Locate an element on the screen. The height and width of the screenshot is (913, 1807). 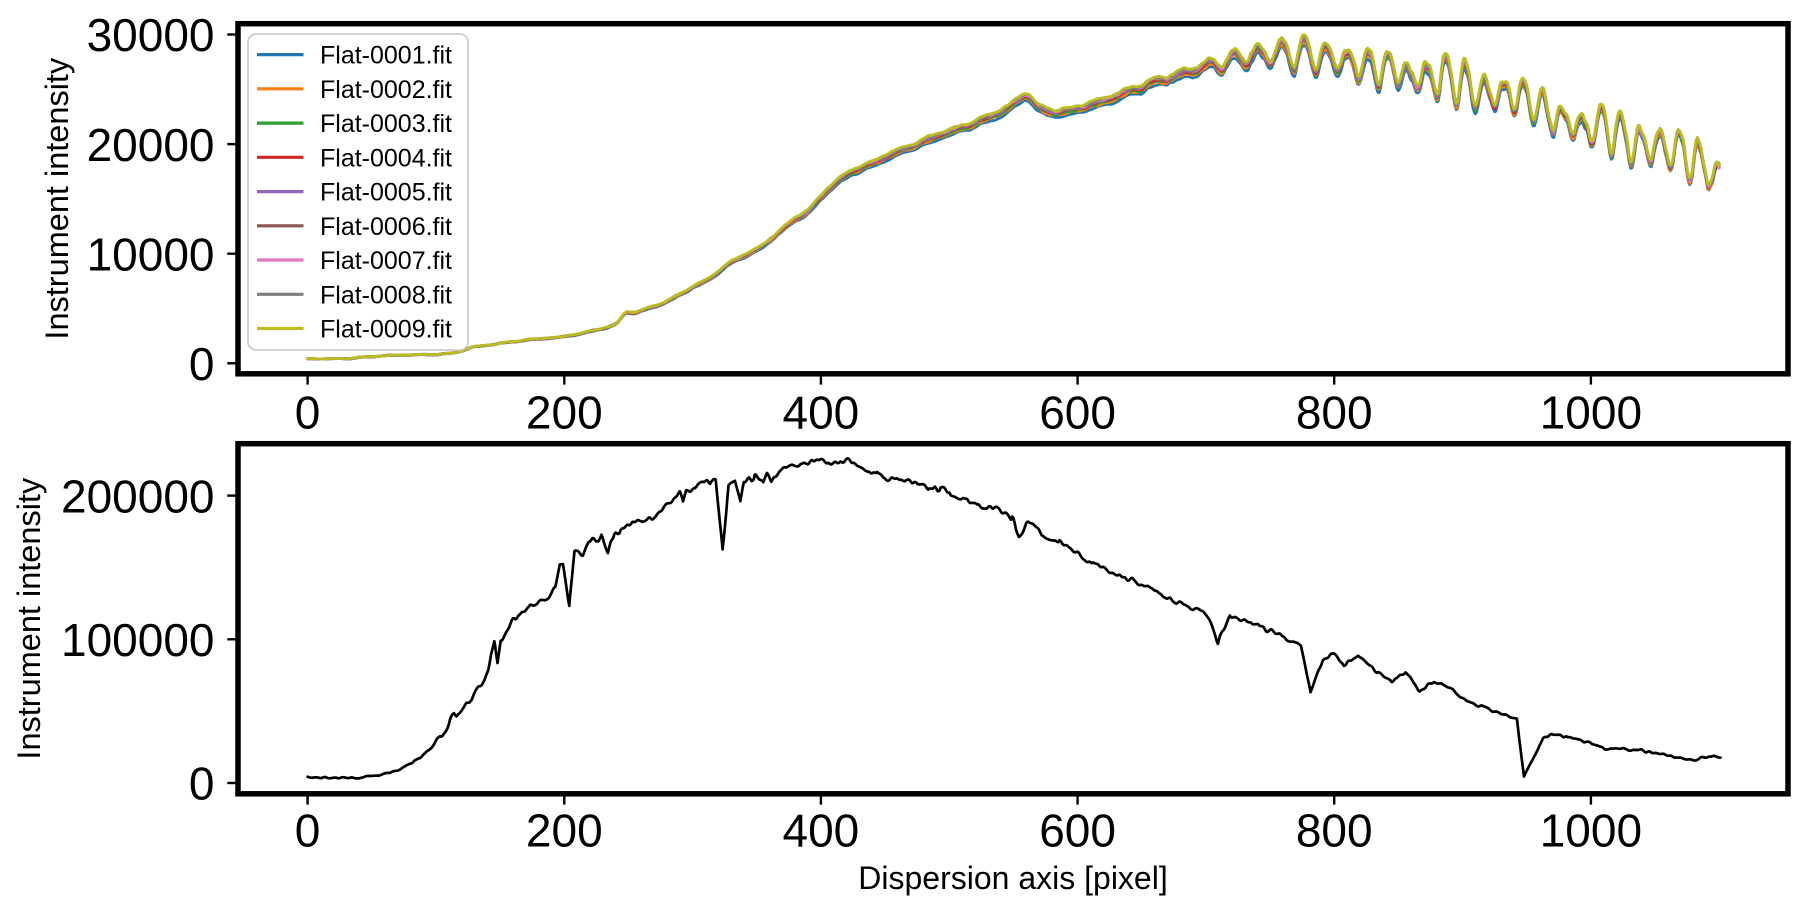
svg-text: Flat-0005.fit is located at coordinates (386, 193).